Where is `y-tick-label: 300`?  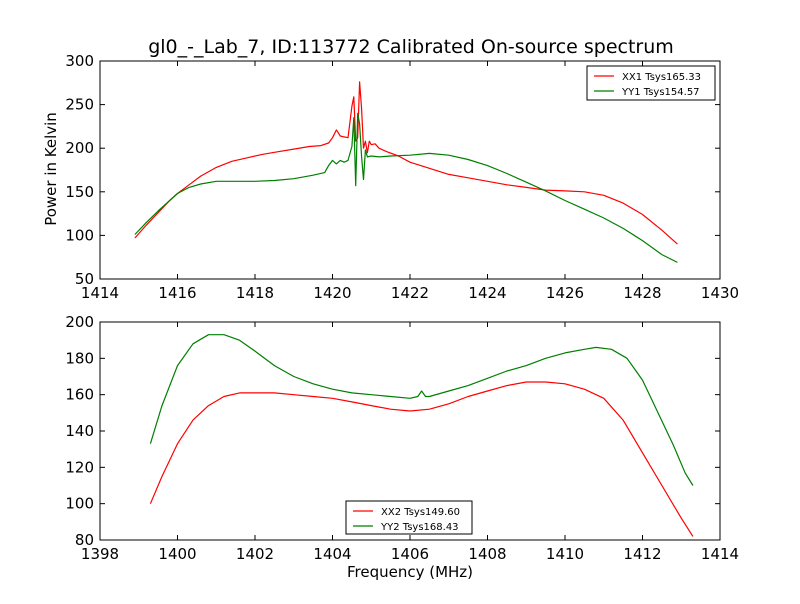
y-tick-label: 300 is located at coordinates (79, 61).